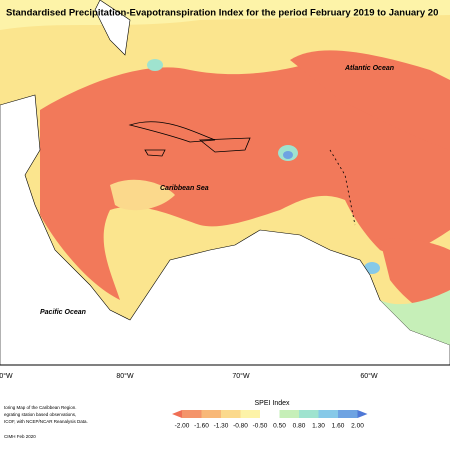  Describe the element at coordinates (155, 153) in the screenshot. I see `island-jamaica` at that location.